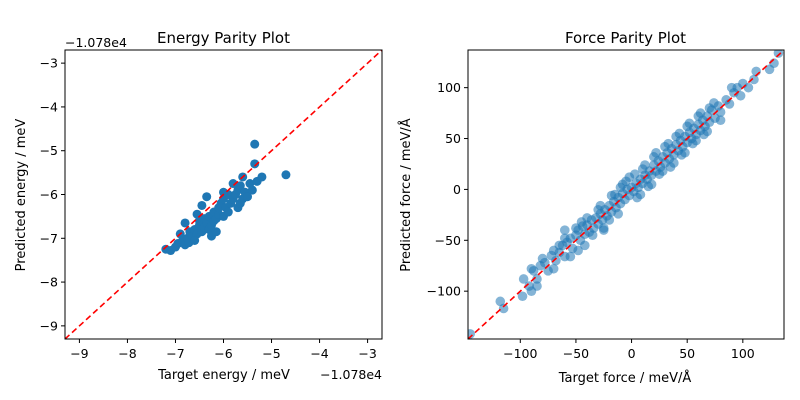  I want to click on energy-y-tick-label: −8, so click(49, 282).